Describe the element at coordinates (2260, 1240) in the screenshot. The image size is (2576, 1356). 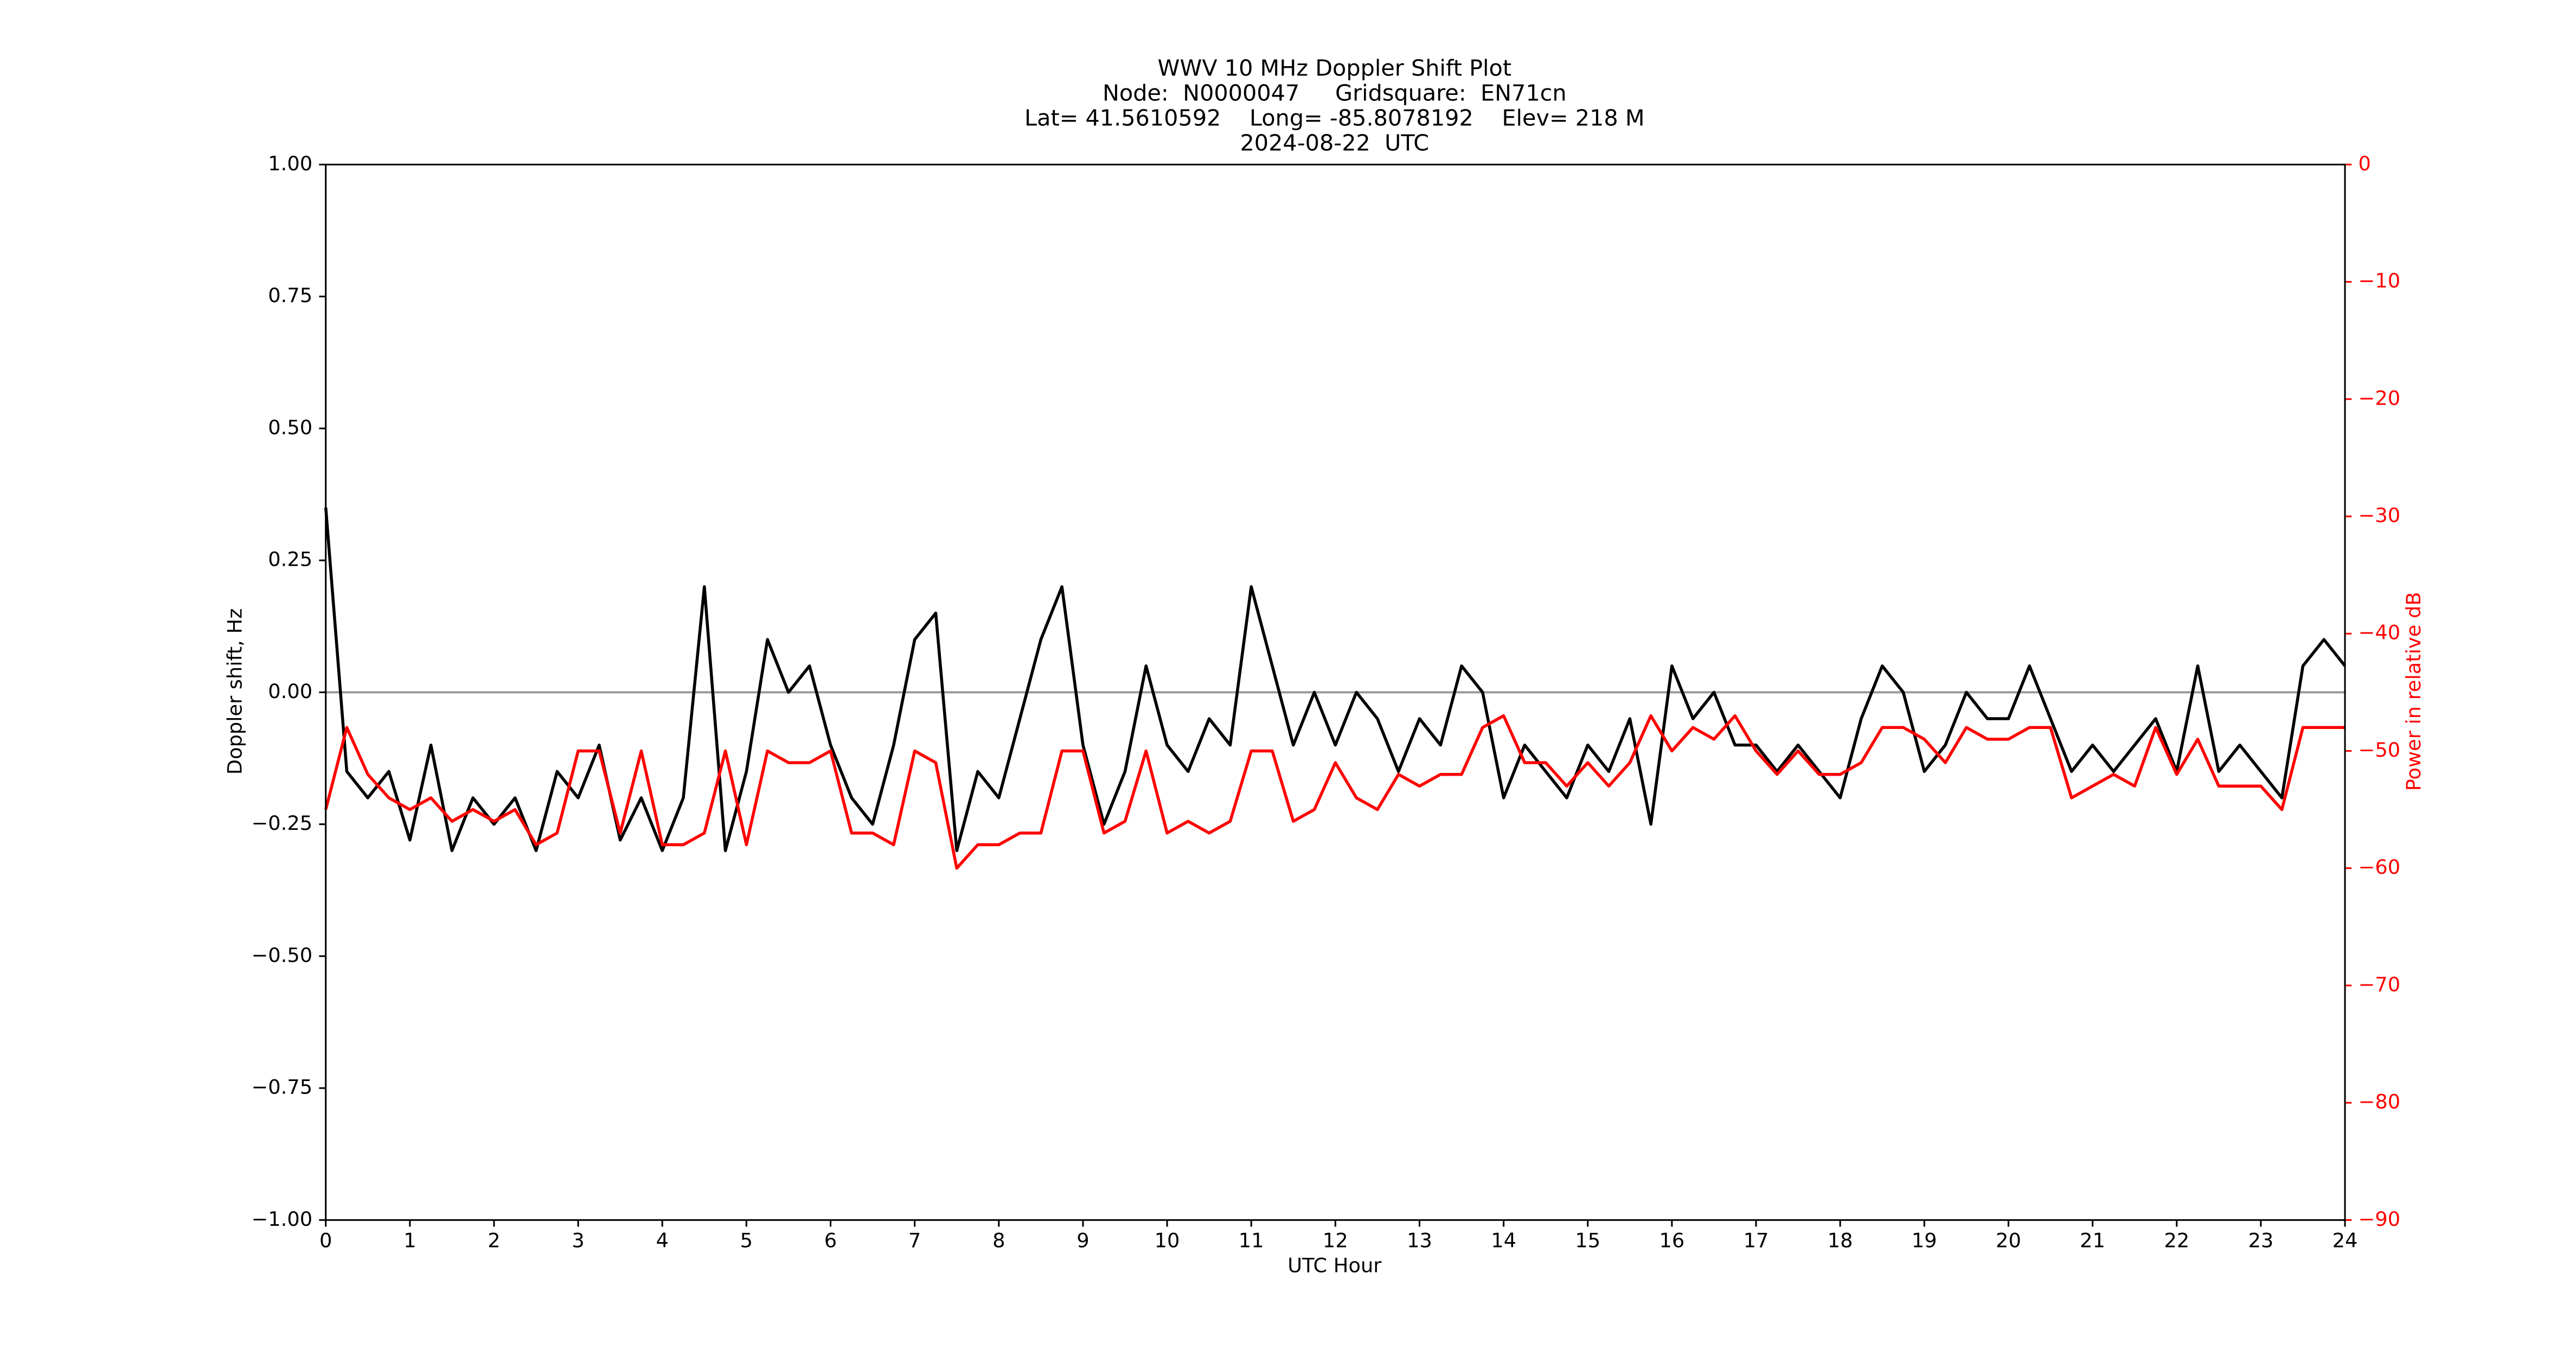
I see `x-tick-label: 23` at that location.